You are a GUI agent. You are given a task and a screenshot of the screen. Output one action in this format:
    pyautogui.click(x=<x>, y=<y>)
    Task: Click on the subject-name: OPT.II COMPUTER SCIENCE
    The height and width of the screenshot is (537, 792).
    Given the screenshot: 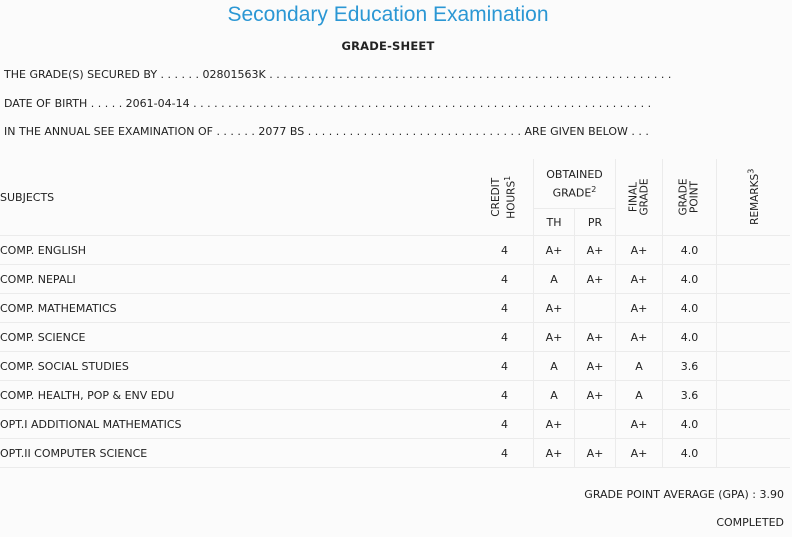 What is the action you would take?
    pyautogui.click(x=238, y=453)
    